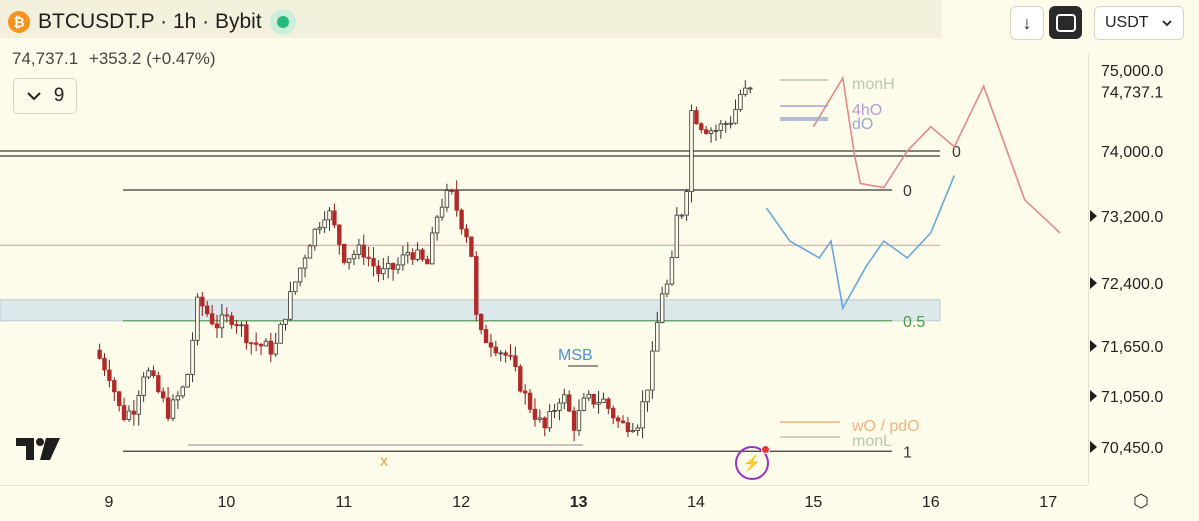  I want to click on flash-alert-button: ⚡, so click(752, 462).